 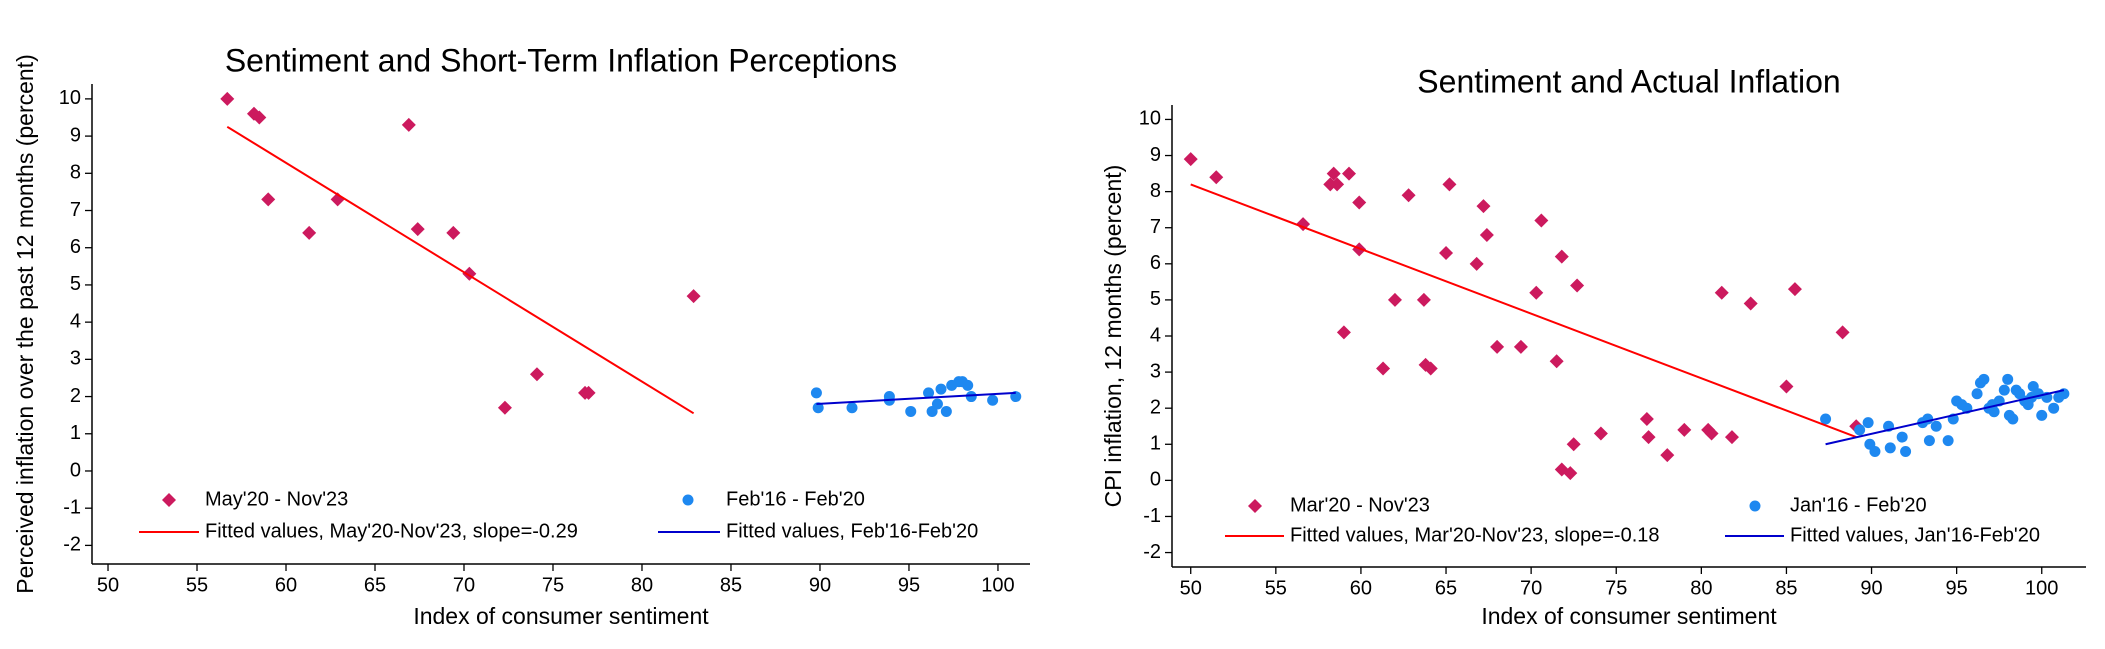 I want to click on y-tick-label: 0, so click(x=1155, y=480).